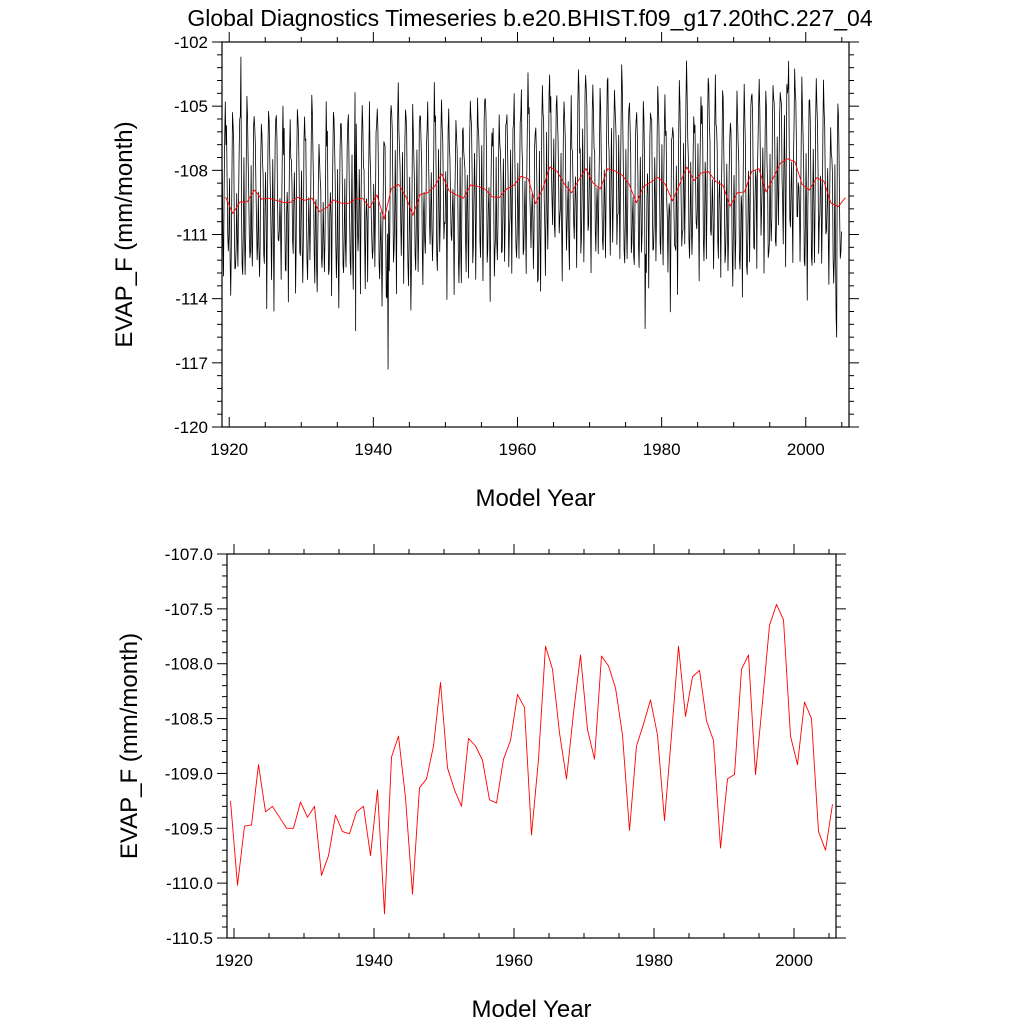 The width and height of the screenshot is (1024, 1024). Describe the element at coordinates (192, 235) in the screenshot. I see `y-tick-label: -111` at that location.